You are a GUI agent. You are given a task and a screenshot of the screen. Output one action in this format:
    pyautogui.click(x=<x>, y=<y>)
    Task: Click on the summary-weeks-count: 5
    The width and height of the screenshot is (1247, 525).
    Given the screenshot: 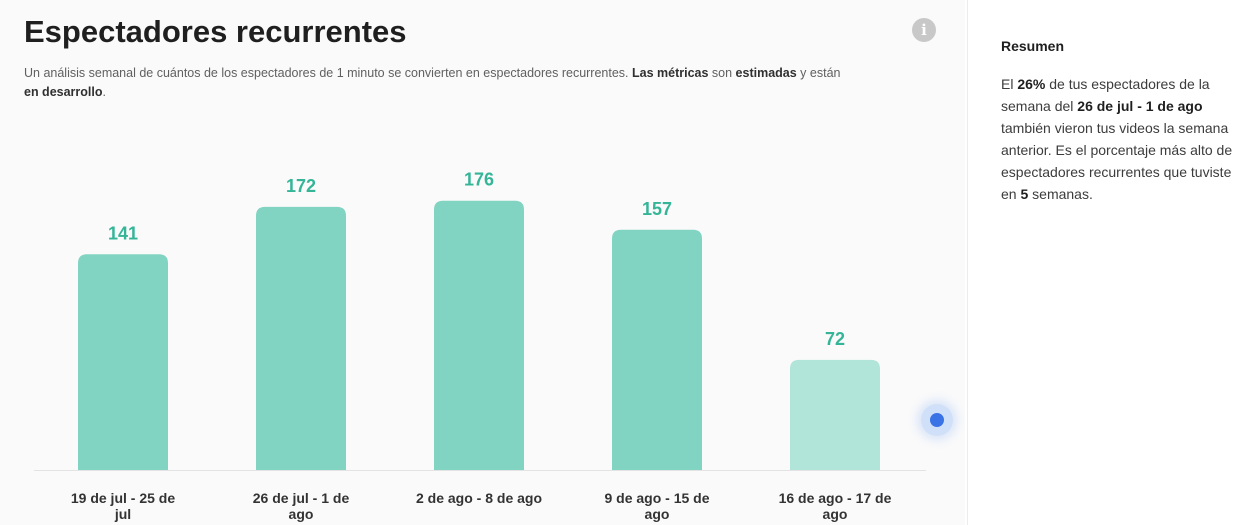 What is the action you would take?
    pyautogui.click(x=1024, y=194)
    